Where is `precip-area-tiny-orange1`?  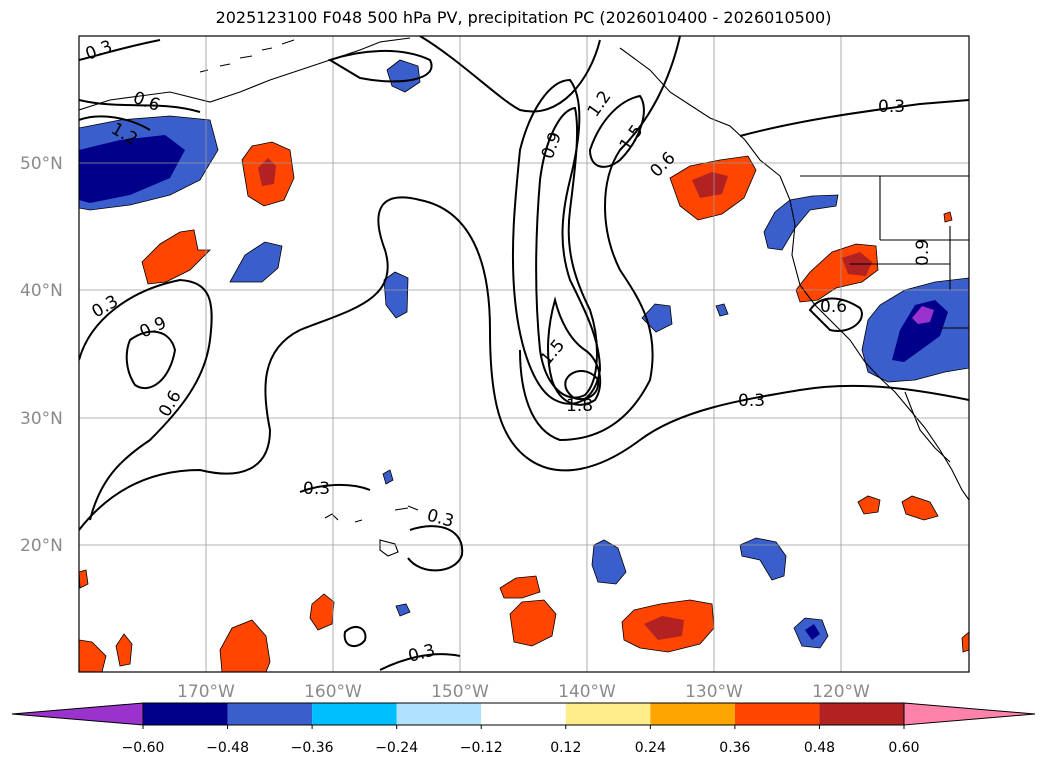
precip-area-tiny-orange1 is located at coordinates (948, 217).